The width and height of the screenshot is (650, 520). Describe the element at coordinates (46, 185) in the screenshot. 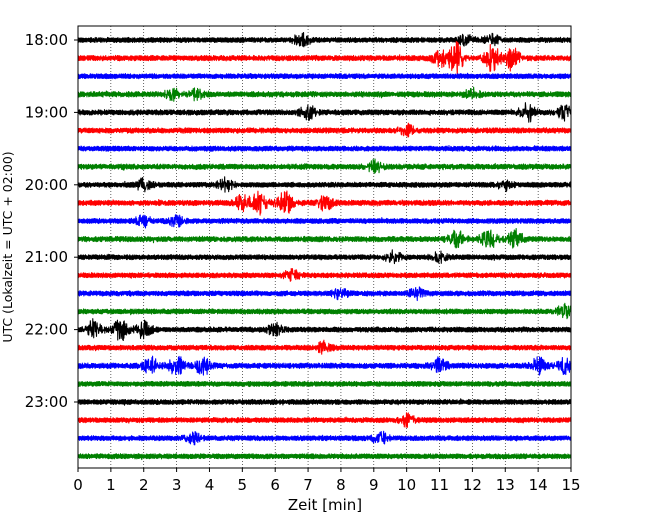

I see `y-tick-label: 20:00` at that location.